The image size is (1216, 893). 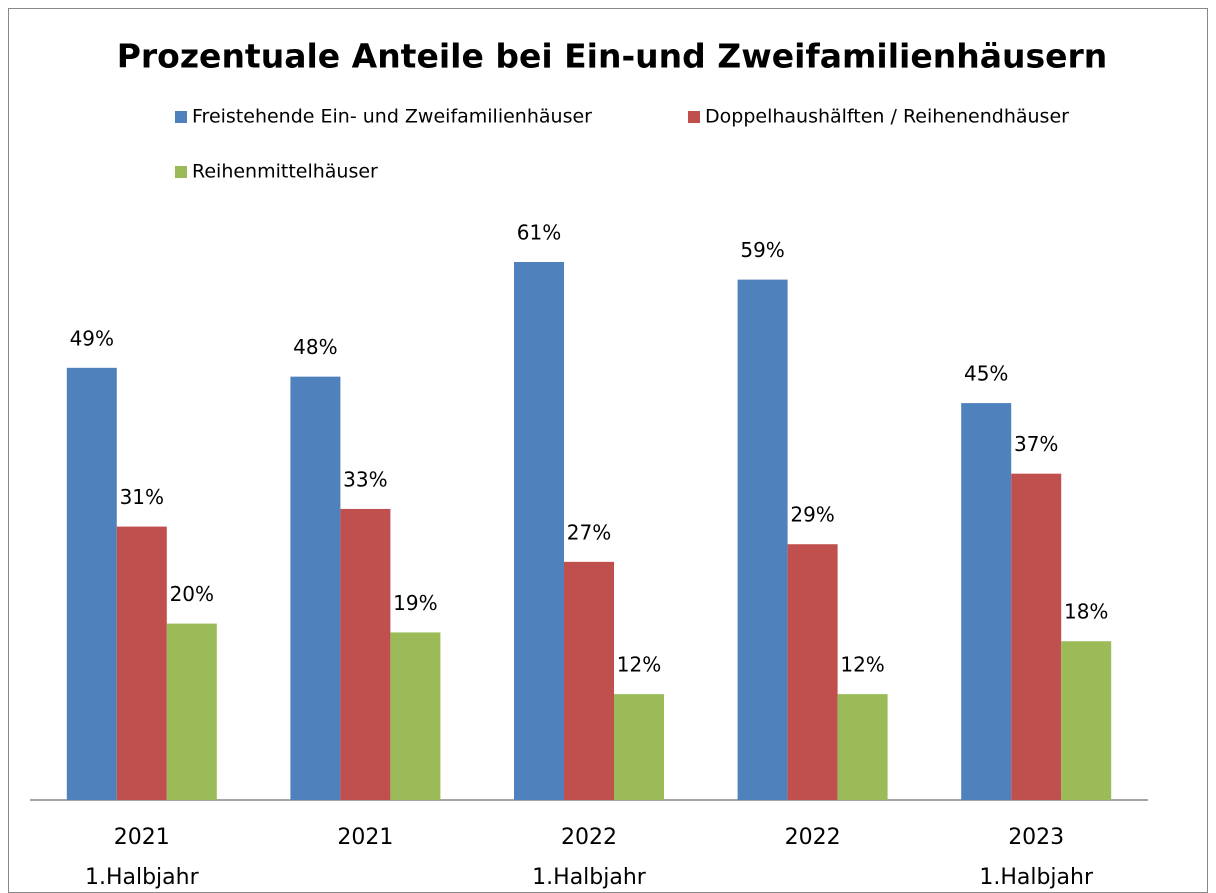 I want to click on data-label: 31%, so click(x=142, y=497).